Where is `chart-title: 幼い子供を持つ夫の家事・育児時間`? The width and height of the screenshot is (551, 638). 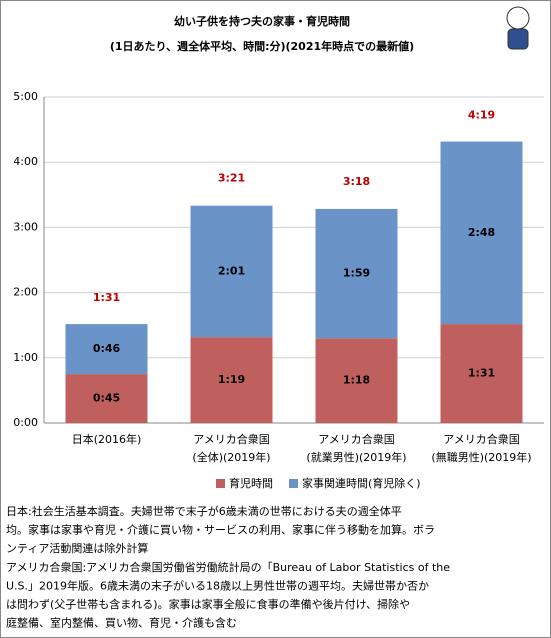
chart-title: 幼い子供を持つ夫の家事・育児時間 is located at coordinates (262, 21).